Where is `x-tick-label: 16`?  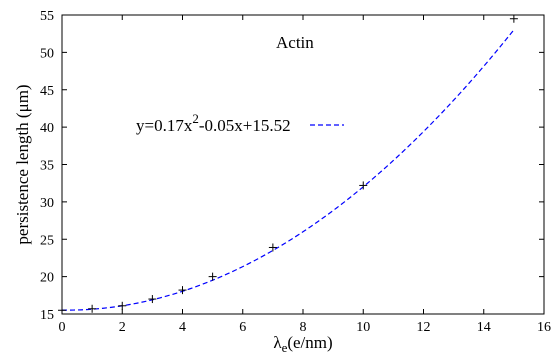 x-tick-label: 16 is located at coordinates (544, 327).